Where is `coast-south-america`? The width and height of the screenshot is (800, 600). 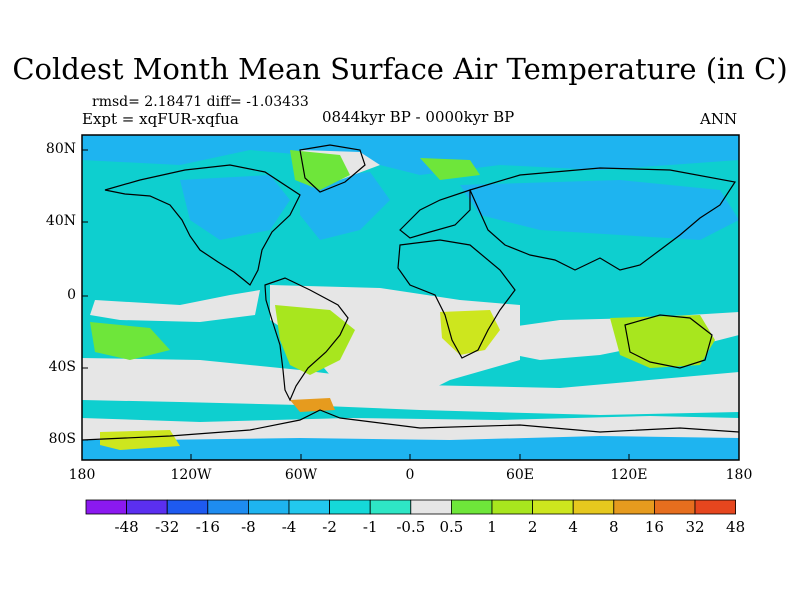
coast-south-america is located at coordinates (306, 339).